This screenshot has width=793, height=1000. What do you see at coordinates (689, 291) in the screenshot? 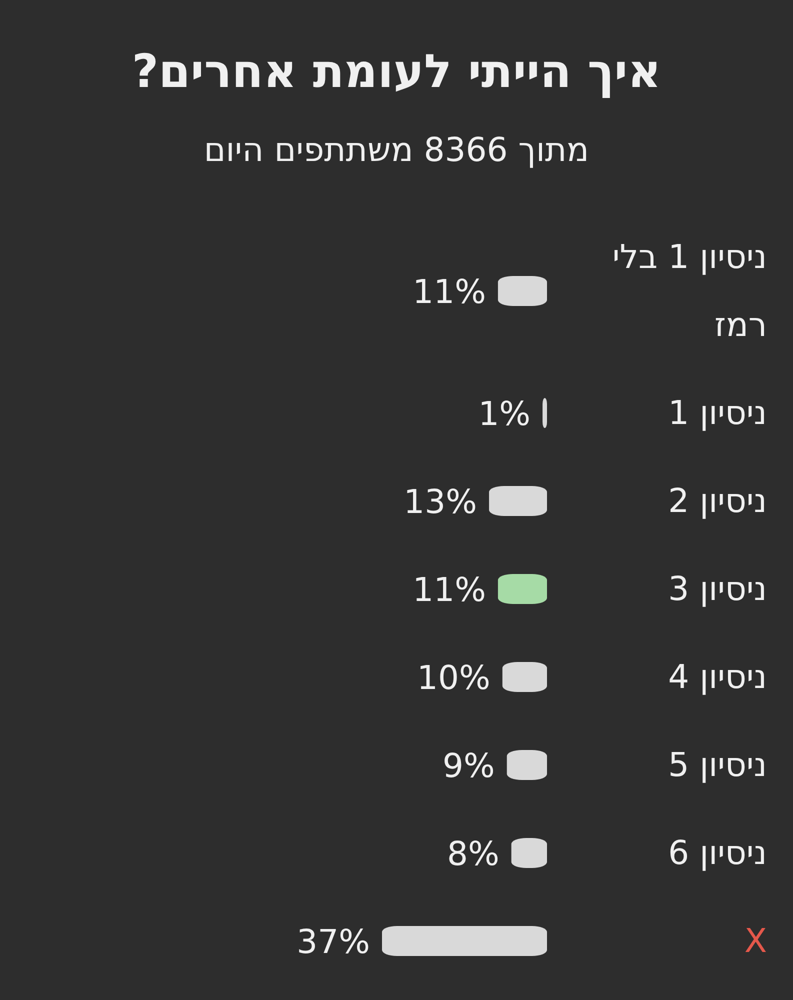
I see `y-tick-label: ניסיון 1 בלי רמז` at bounding box center [689, 291].